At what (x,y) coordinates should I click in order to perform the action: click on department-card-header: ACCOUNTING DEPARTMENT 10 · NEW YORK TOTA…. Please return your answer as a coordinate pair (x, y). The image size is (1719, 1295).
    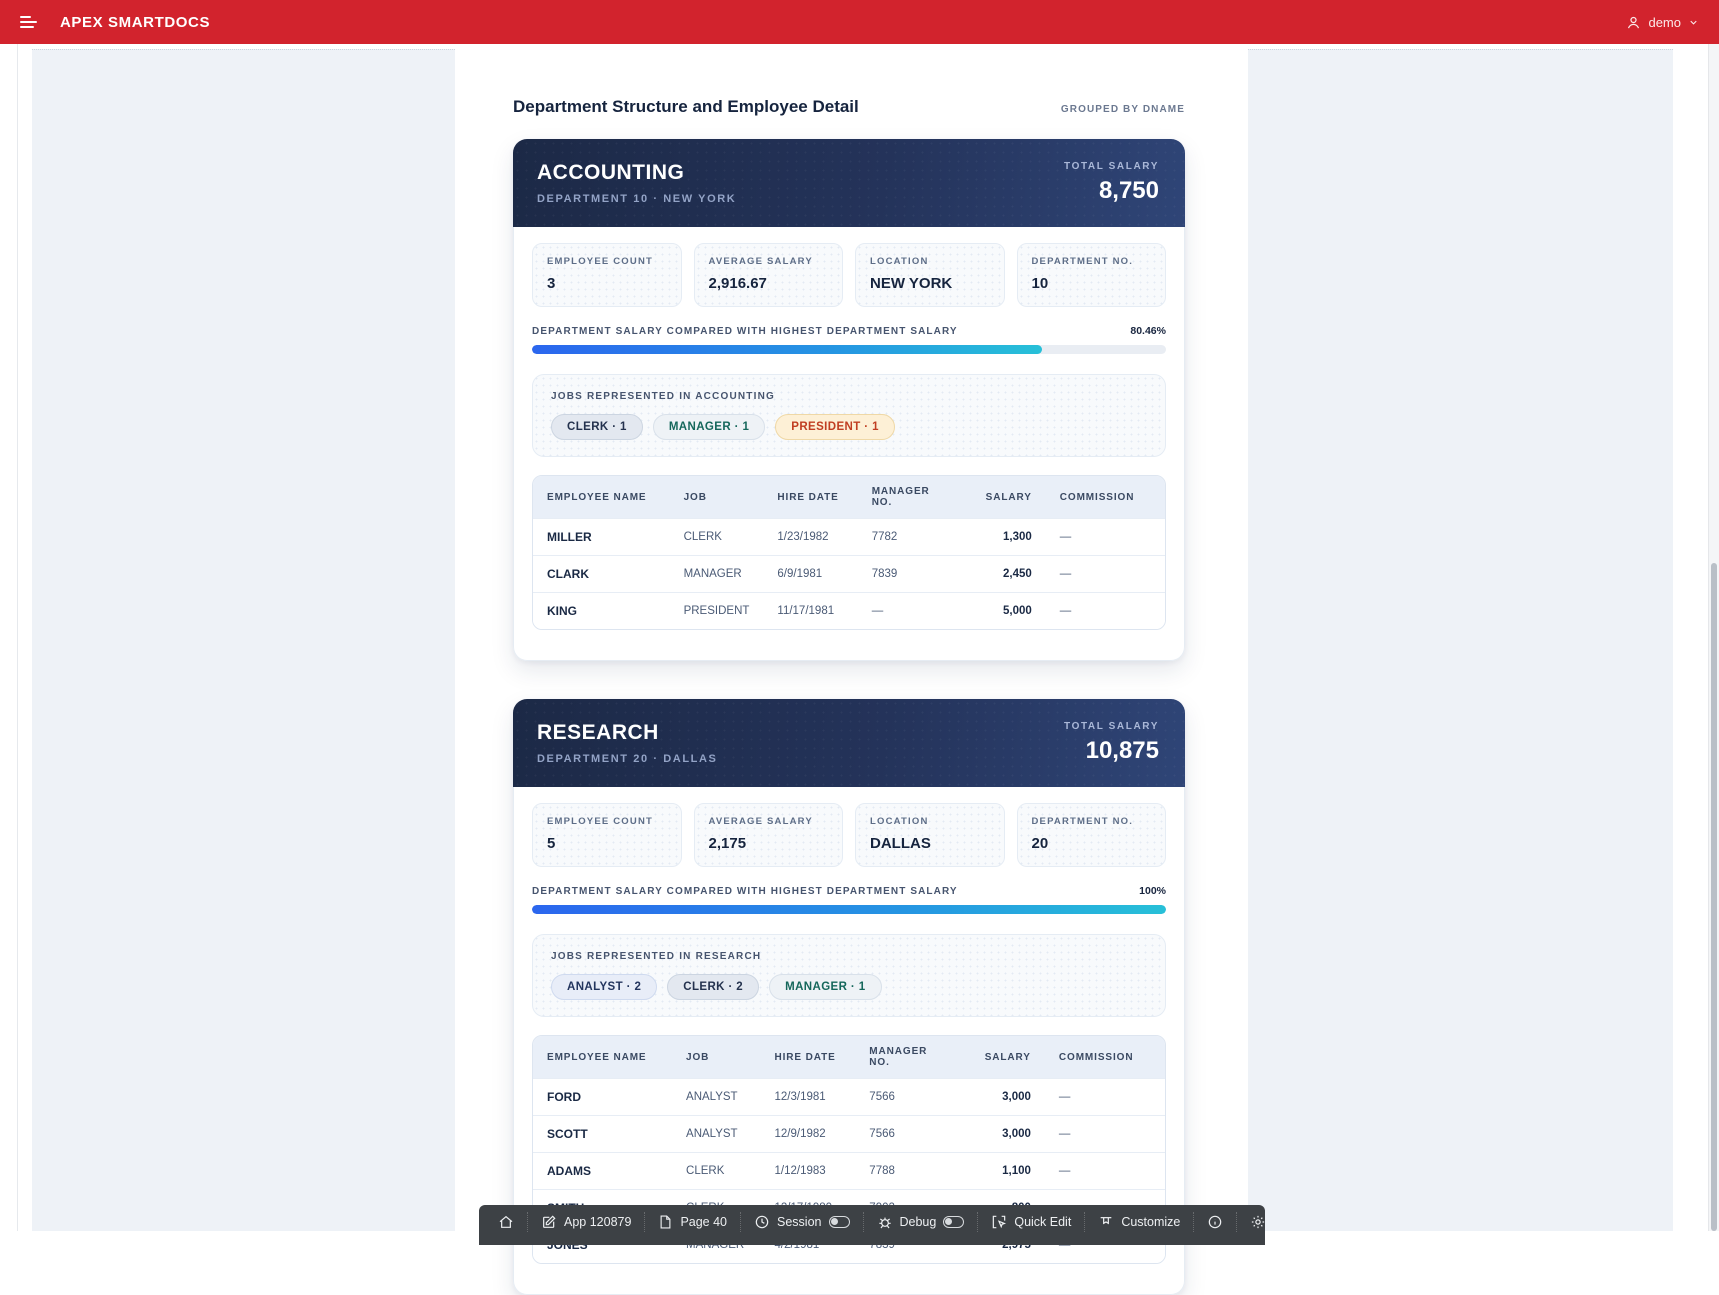
    Looking at the image, I should click on (849, 183).